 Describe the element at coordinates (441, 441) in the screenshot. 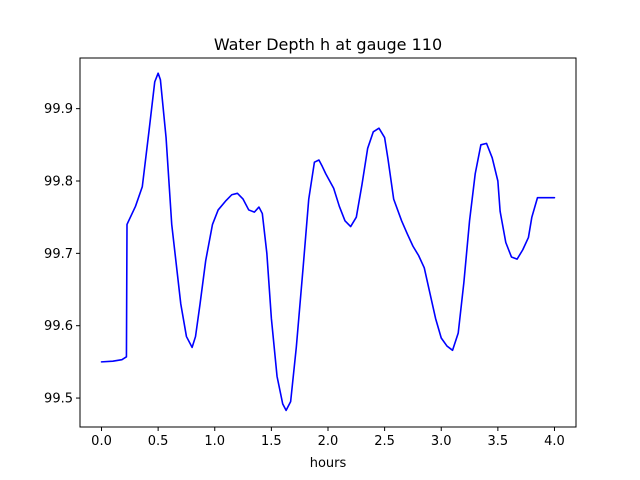

I see `x-tick-label: 3.0` at that location.